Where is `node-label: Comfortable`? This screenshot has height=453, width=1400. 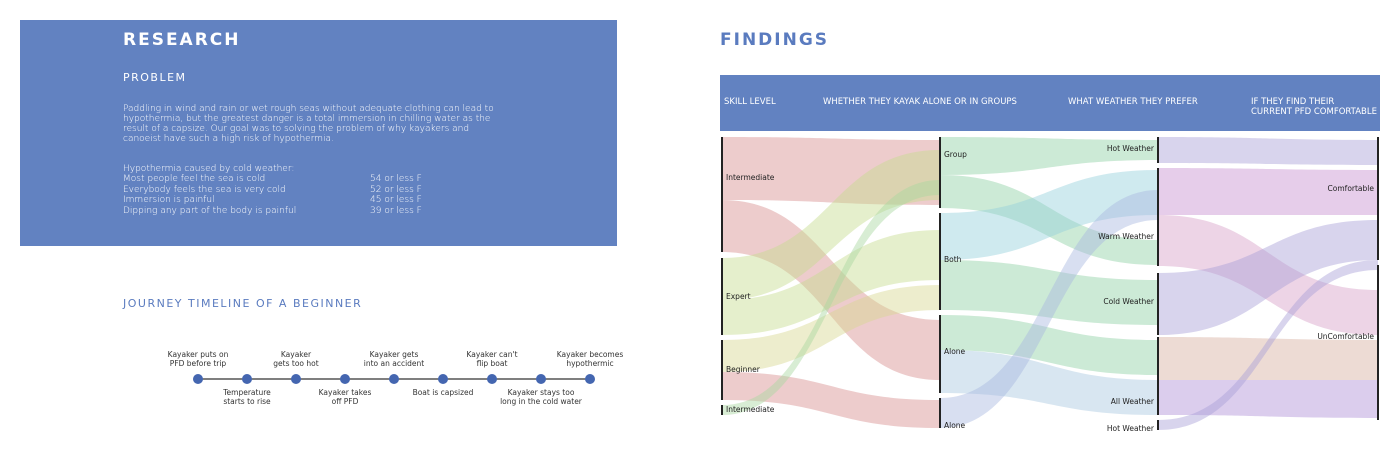
node-label: Comfortable is located at coordinates (1351, 188).